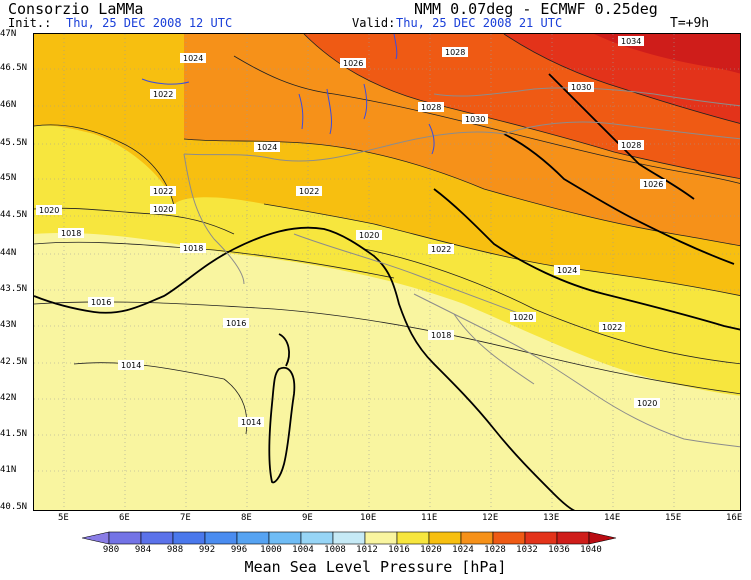  I want to click on lat-label: 45N, so click(8, 178).